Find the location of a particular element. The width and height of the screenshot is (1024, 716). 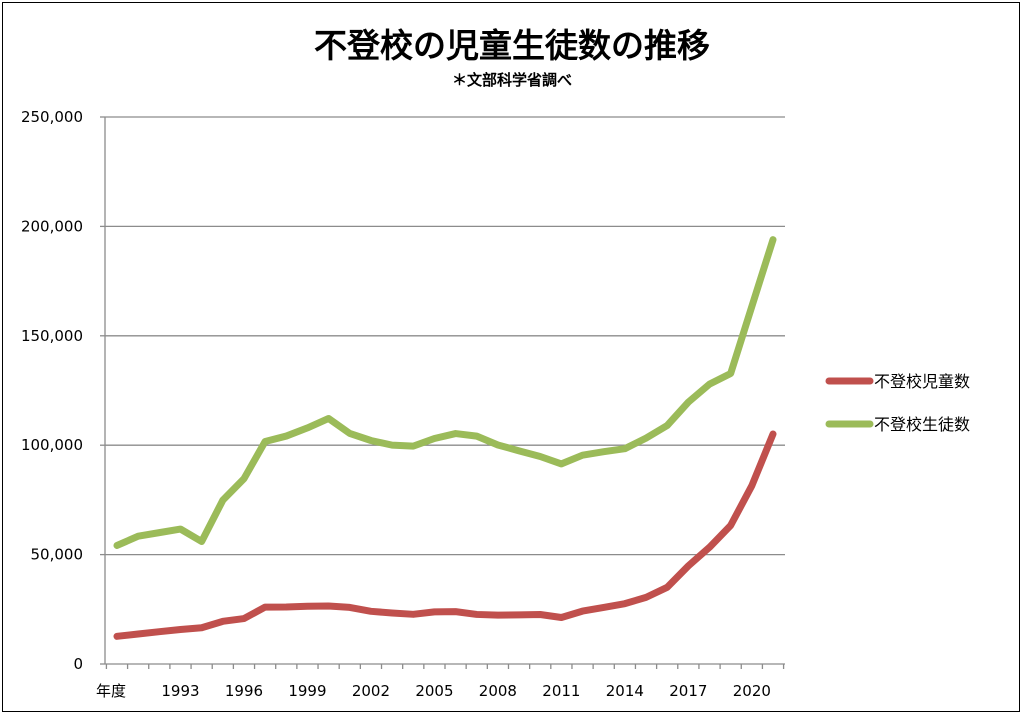

y-tick-label: 0 is located at coordinates (78, 664).